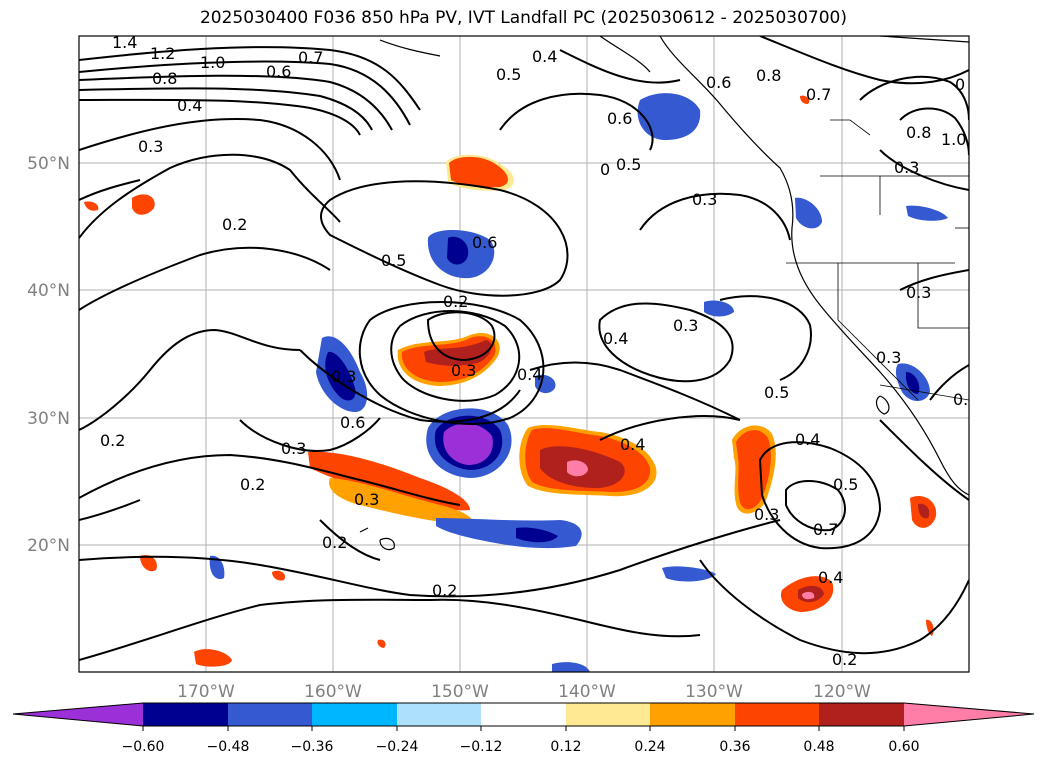  Describe the element at coordinates (78, 714) in the screenshot. I see `colorbar-left-extension` at that location.